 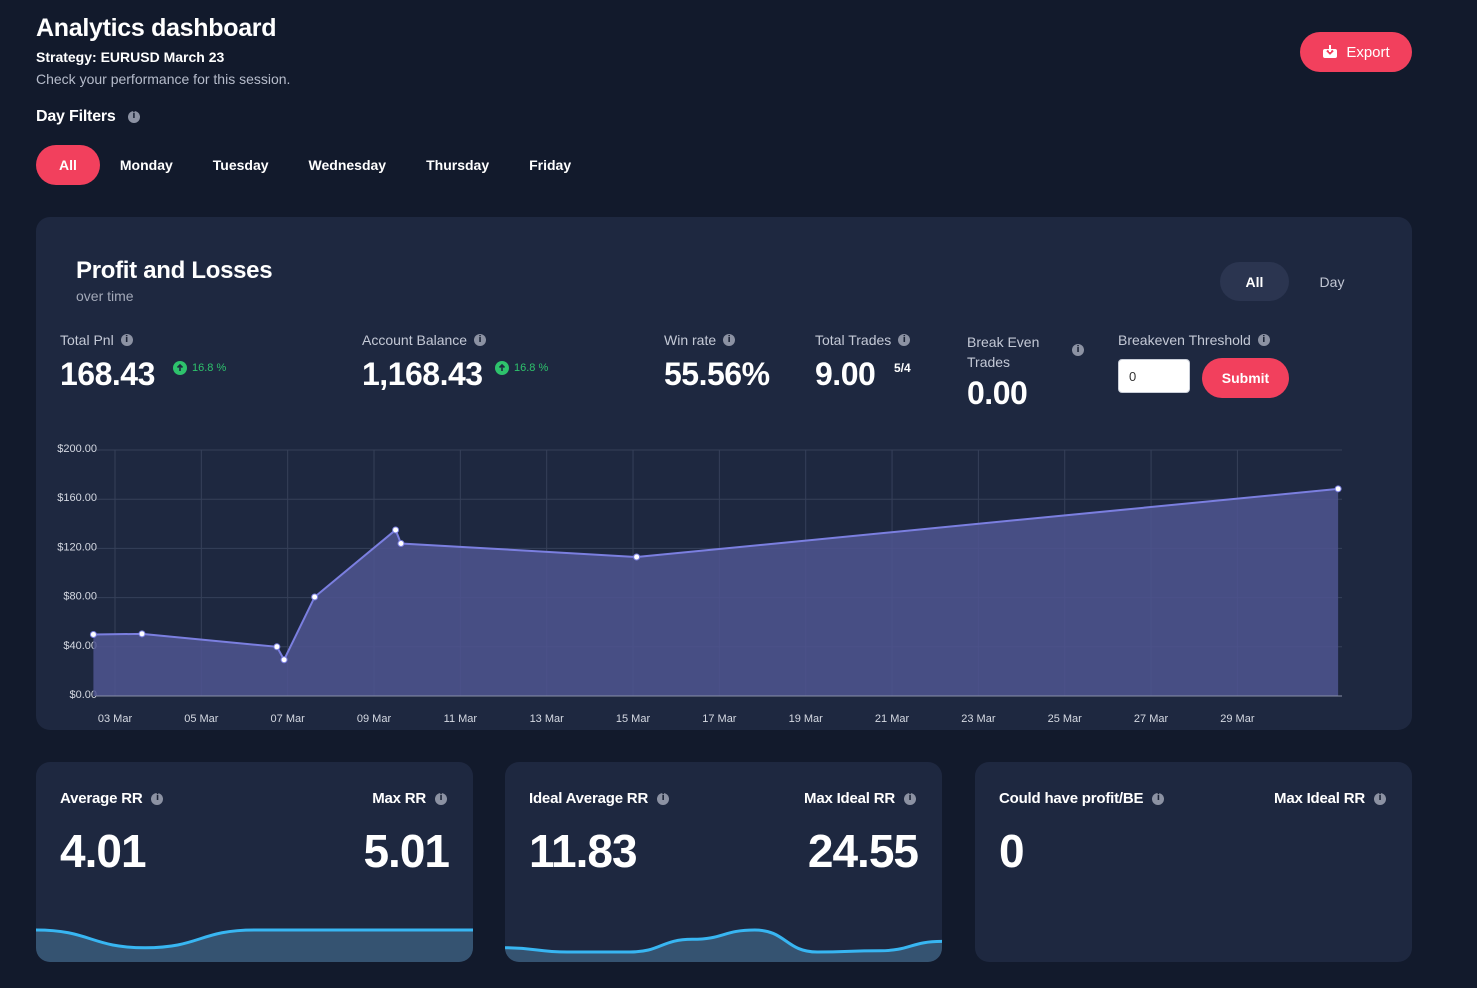 What do you see at coordinates (458, 165) in the screenshot?
I see `filter-tab-thursday: Thursday` at bounding box center [458, 165].